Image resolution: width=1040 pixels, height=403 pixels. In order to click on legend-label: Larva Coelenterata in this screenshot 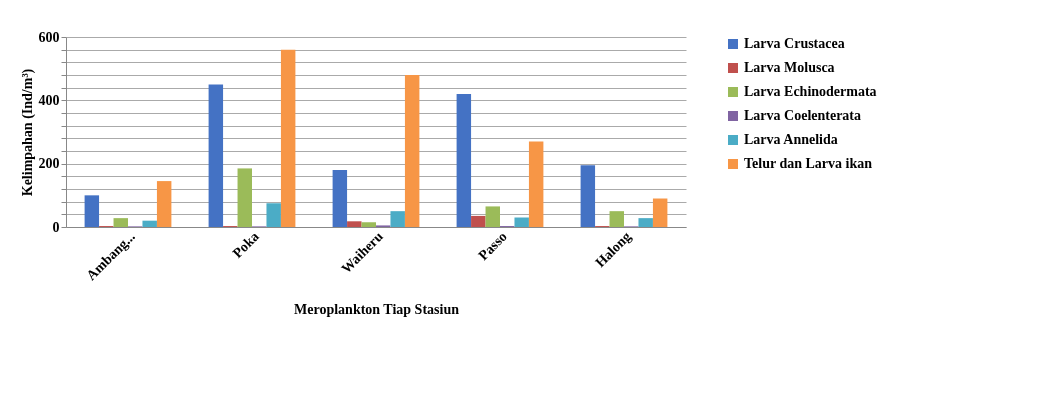, I will do `click(803, 115)`.